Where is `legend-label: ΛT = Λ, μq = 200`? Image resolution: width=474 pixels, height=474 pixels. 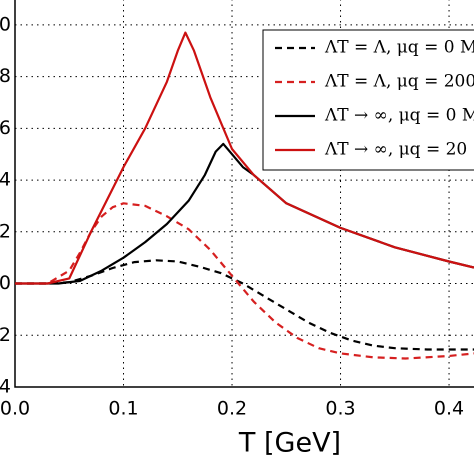 legend-label: ΛT = Λ, μq = 200 is located at coordinates (399, 82).